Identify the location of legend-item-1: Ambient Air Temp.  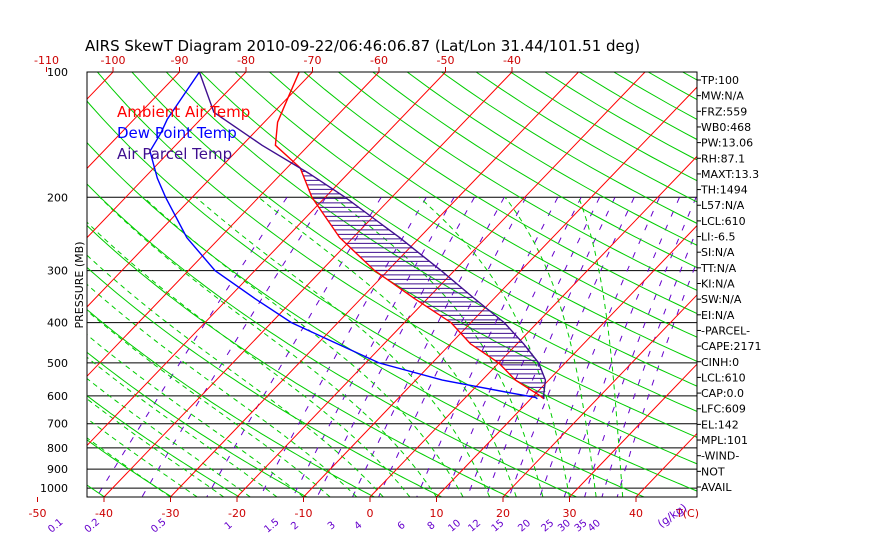
(183, 112).